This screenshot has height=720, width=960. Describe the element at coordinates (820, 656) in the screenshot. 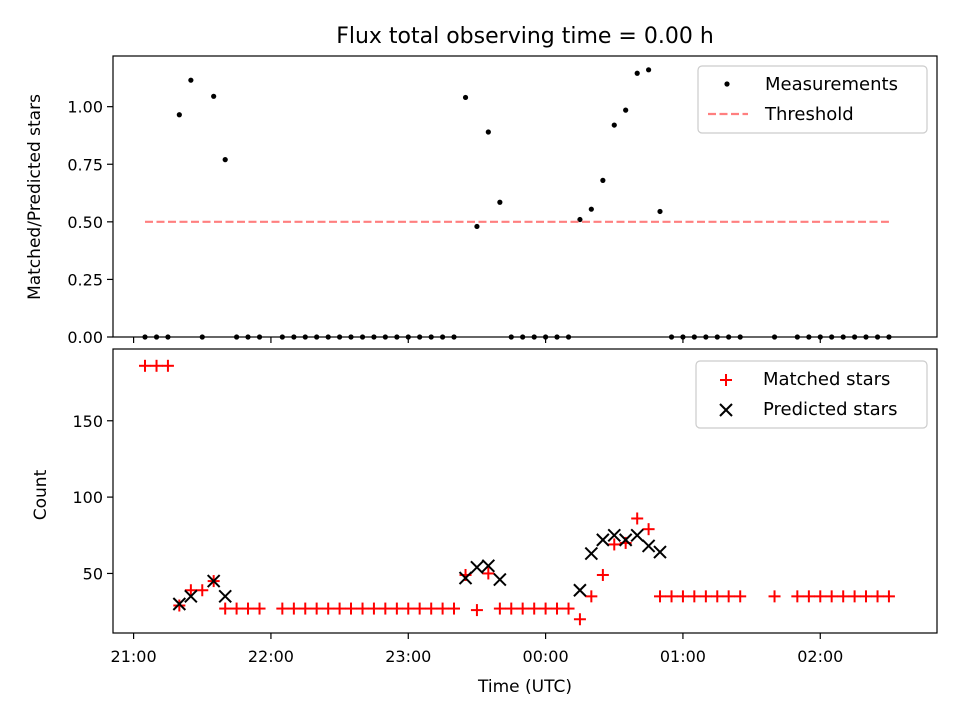

I see `x-tick-label: 02:00` at that location.